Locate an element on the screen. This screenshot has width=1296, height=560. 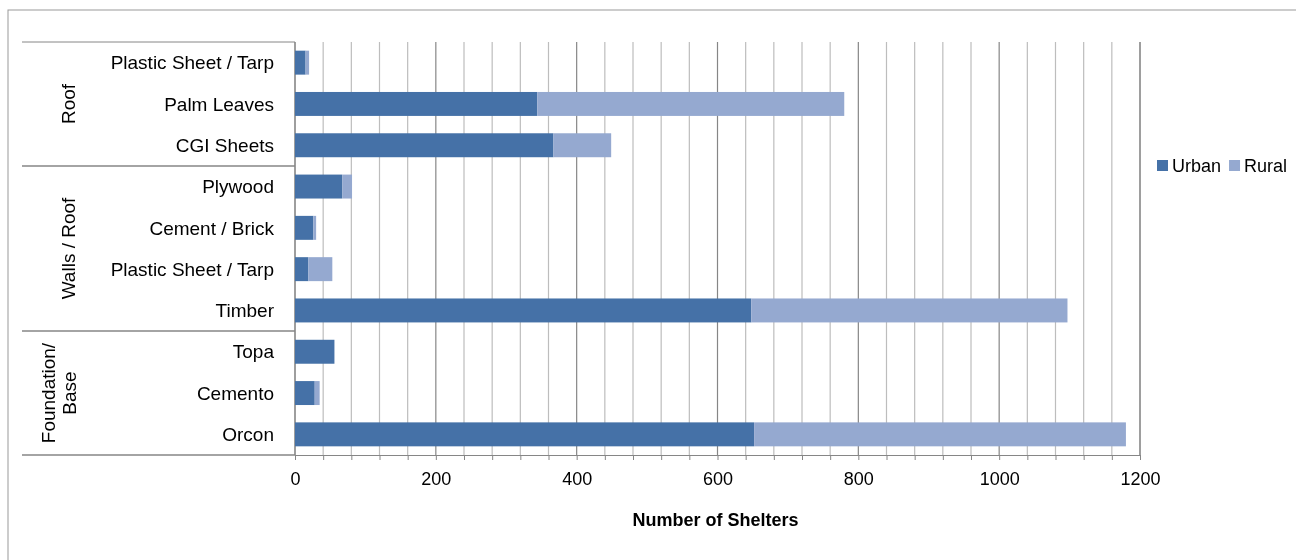
y-tick-label: Timber is located at coordinates (245, 311).